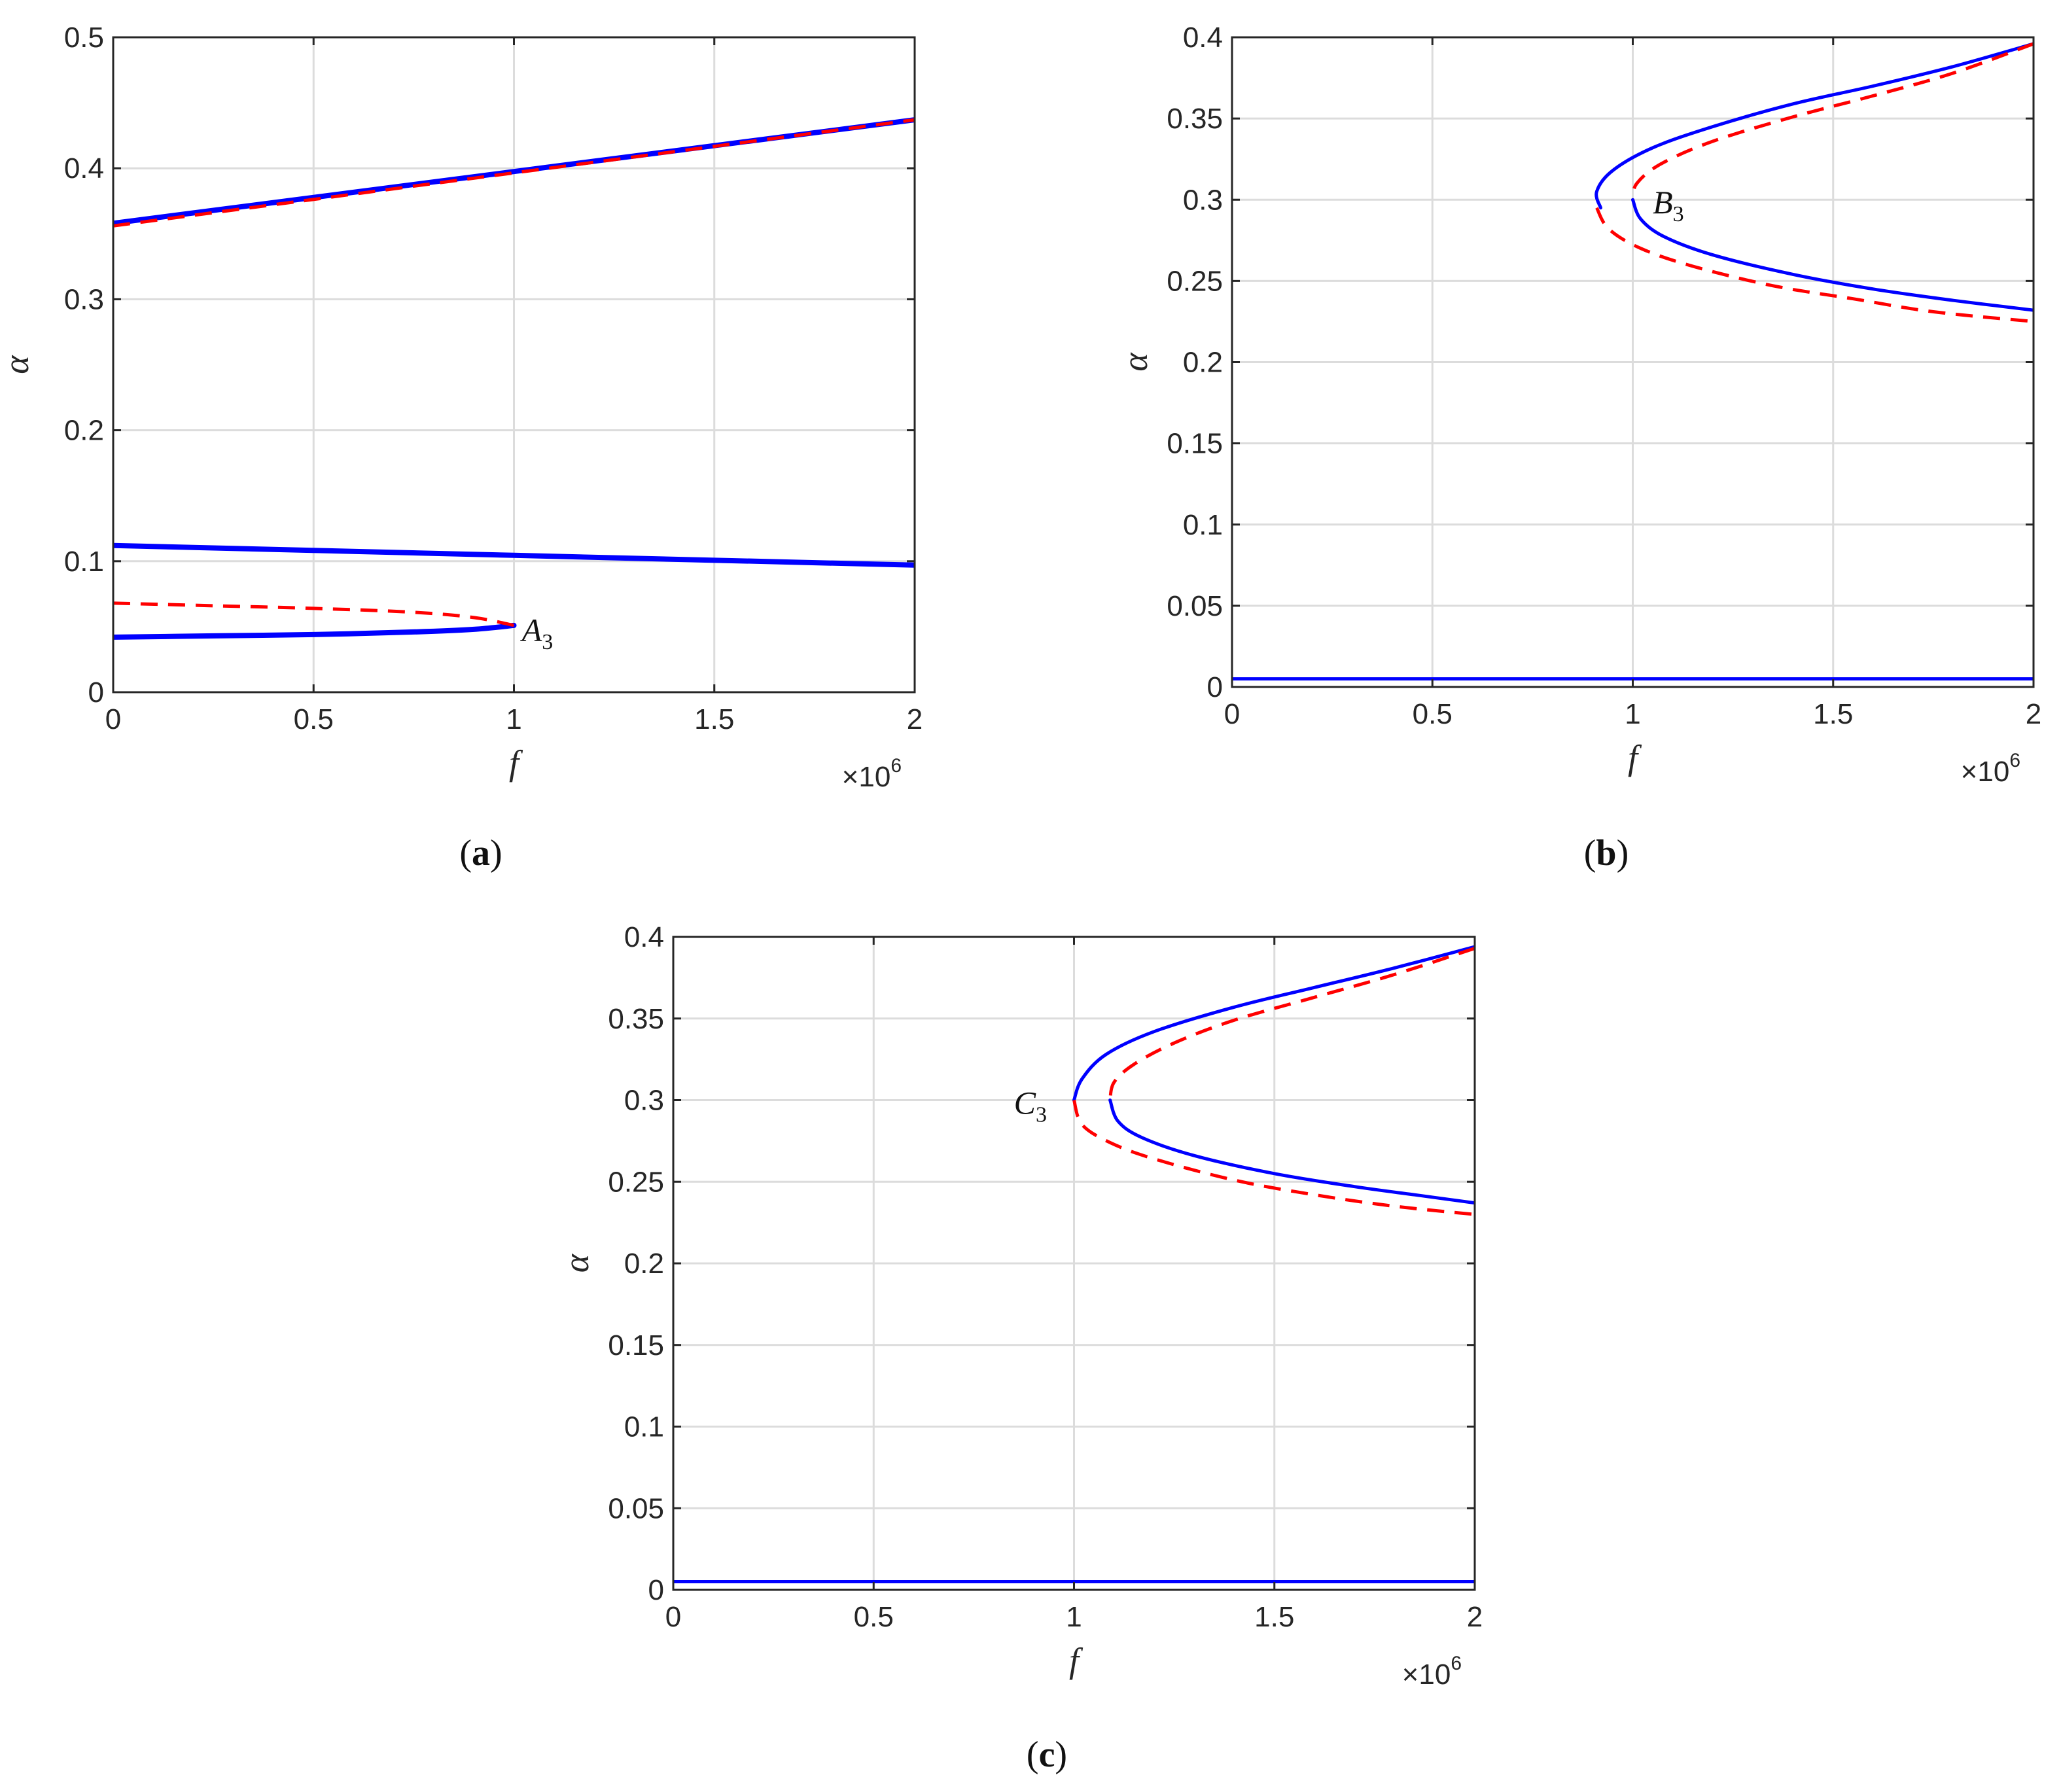  Describe the element at coordinates (84, 38) in the screenshot. I see `y-tick-label: 0.5` at that location.